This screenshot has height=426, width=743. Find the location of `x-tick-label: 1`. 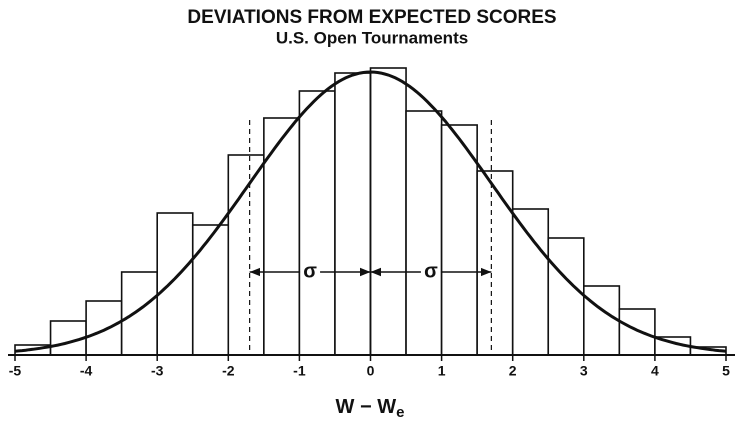

x-tick-label: 1 is located at coordinates (442, 371).